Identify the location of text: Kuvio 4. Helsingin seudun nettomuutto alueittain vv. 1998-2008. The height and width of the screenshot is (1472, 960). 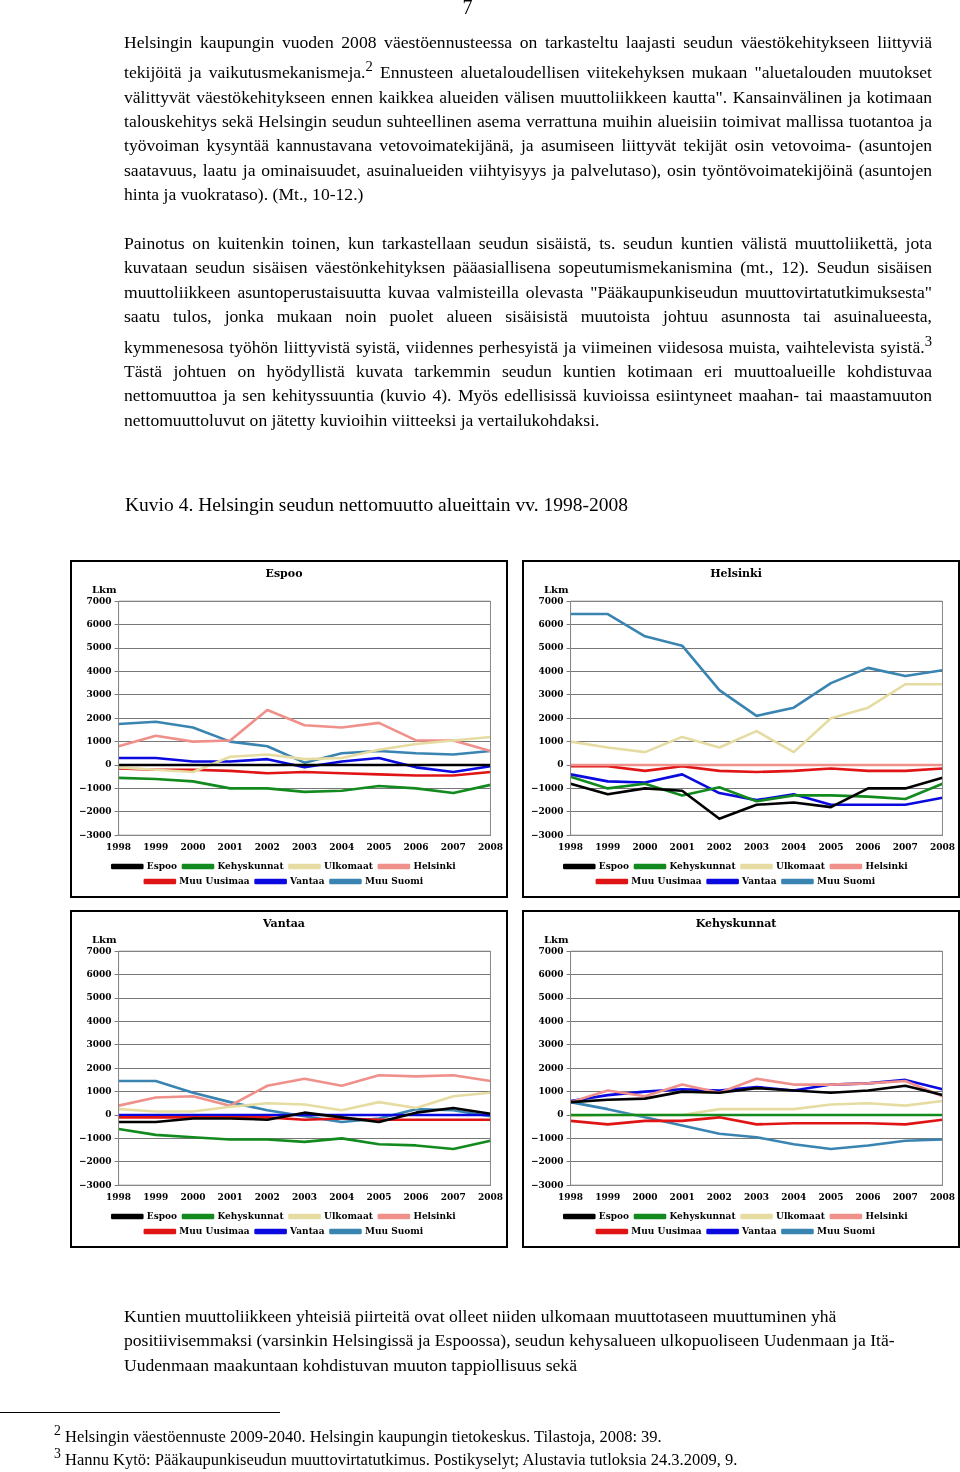
(376, 505).